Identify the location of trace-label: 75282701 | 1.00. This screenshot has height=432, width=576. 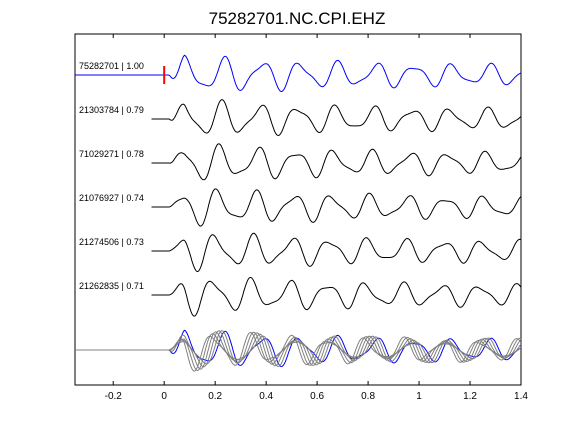
(111, 66).